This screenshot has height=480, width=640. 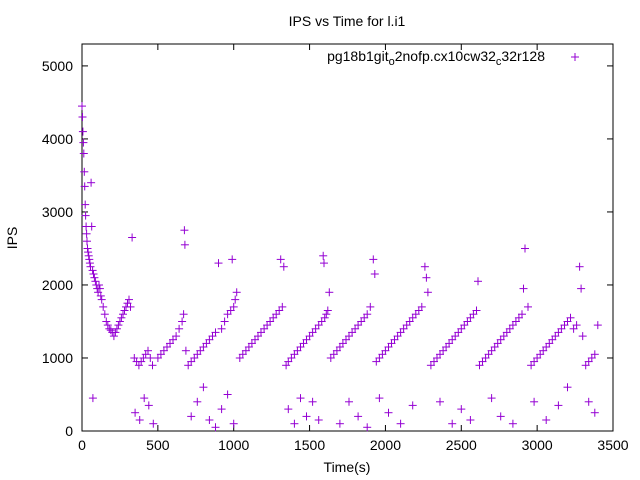 What do you see at coordinates (57, 139) in the screenshot?
I see `y-tick-label: 4000` at bounding box center [57, 139].